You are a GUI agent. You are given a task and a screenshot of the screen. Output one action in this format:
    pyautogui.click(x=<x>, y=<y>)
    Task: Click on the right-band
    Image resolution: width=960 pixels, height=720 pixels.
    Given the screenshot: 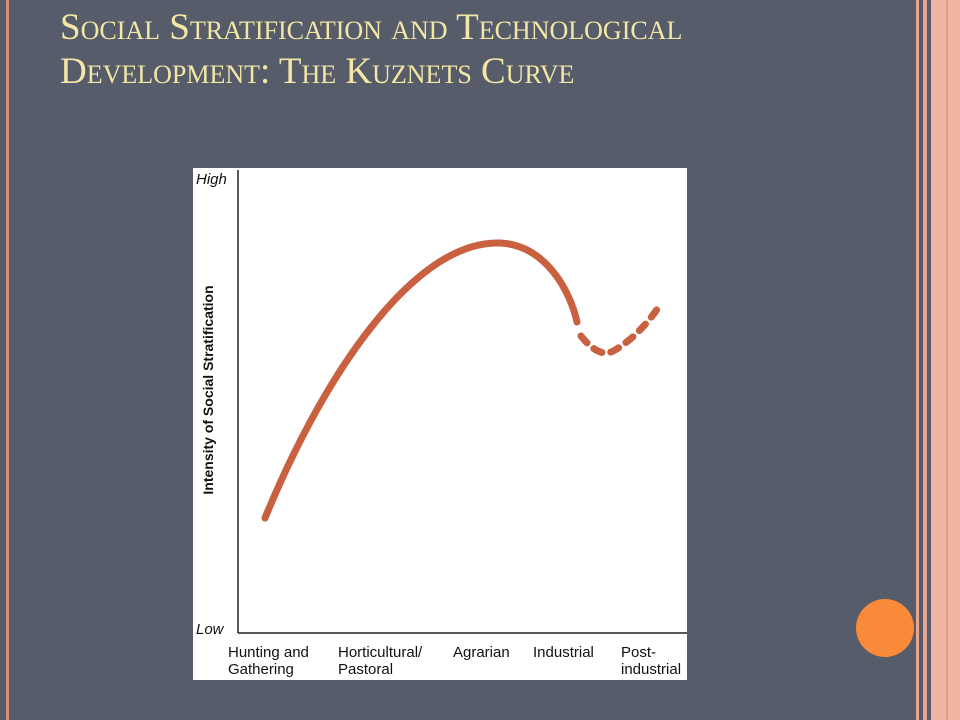 What is the action you would take?
    pyautogui.click(x=945, y=360)
    